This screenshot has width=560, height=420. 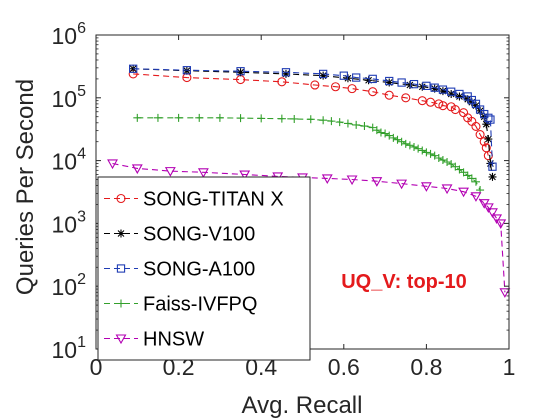 I want to click on legend-item: HNSW, so click(x=154, y=340).